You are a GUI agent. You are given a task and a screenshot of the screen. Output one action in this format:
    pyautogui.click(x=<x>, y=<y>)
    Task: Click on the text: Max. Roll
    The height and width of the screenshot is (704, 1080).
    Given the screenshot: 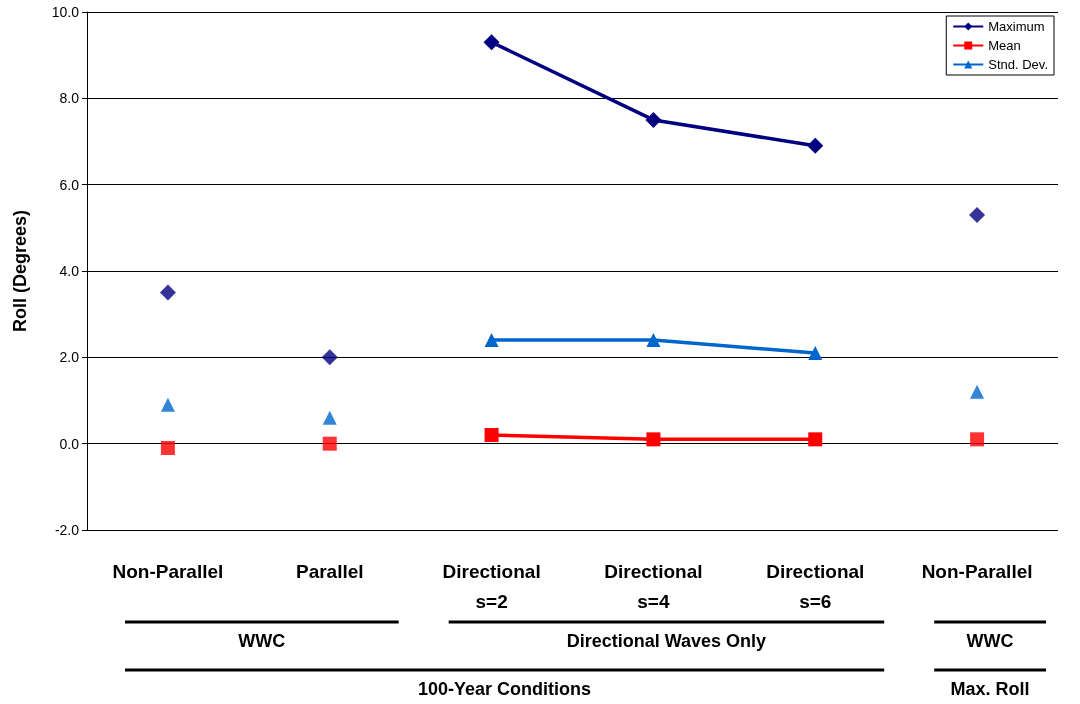 What is the action you would take?
    pyautogui.click(x=990, y=689)
    